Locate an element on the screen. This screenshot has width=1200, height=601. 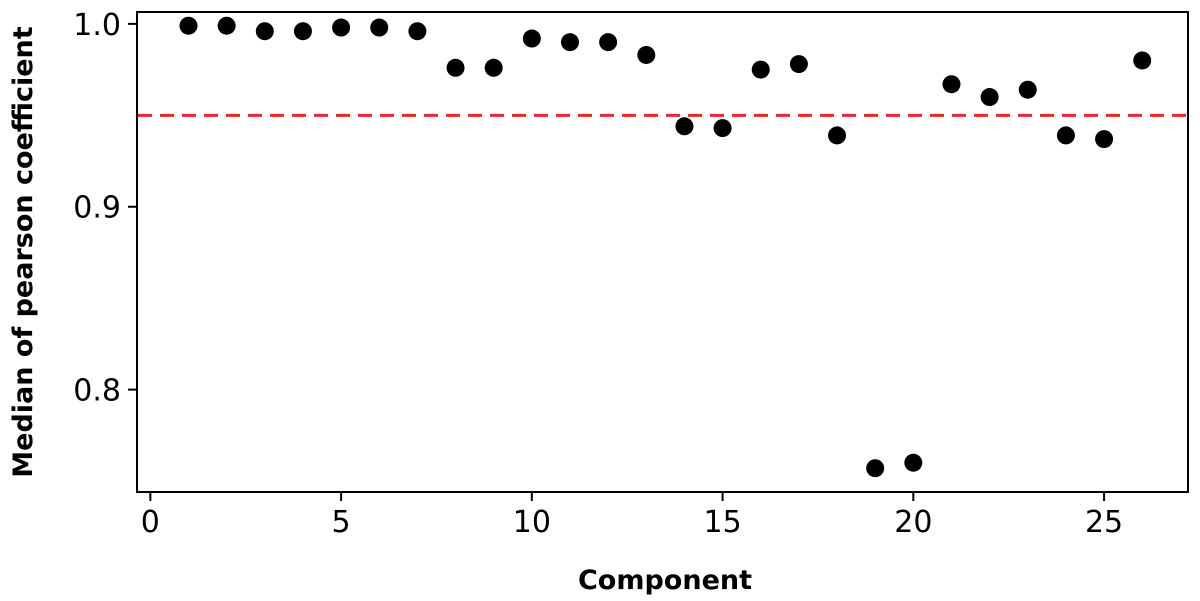
x-tick-label: 5 is located at coordinates (341, 522).